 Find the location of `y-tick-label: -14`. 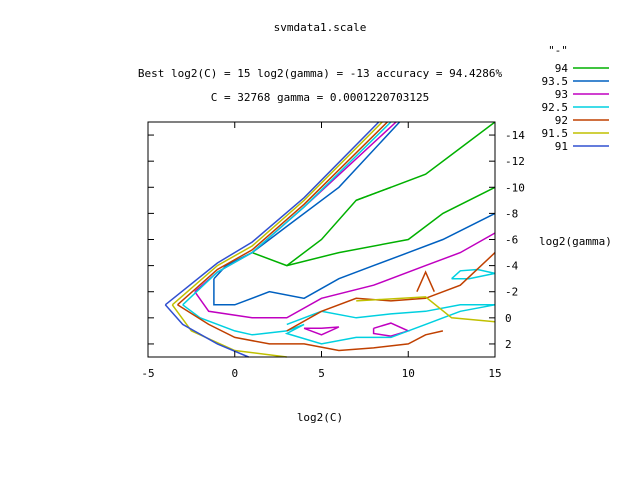

y-tick-label: -14 is located at coordinates (515, 135).